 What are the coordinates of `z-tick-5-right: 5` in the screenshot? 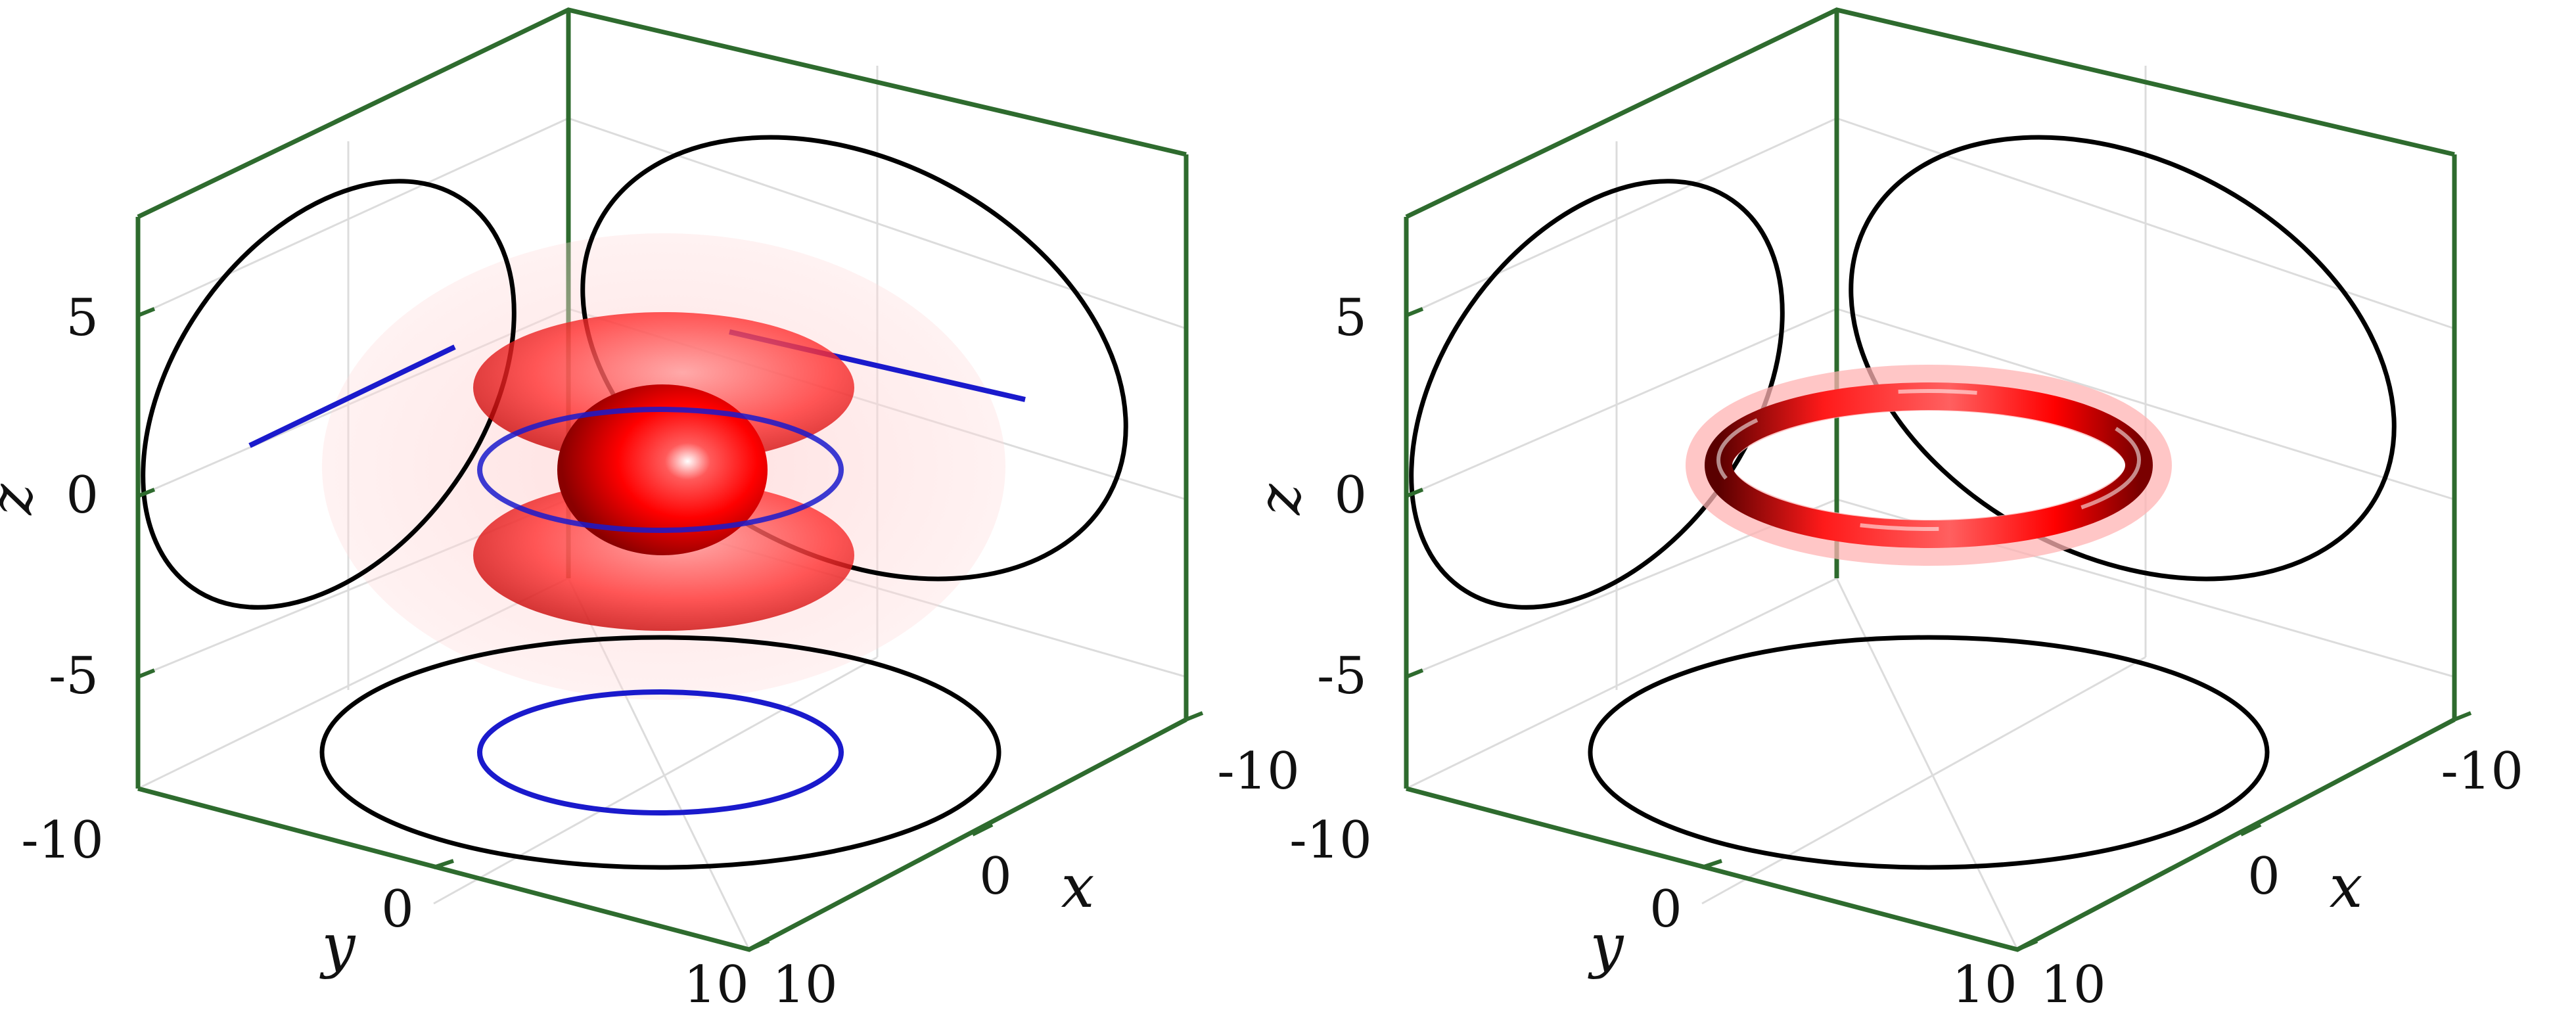 It's located at (1350, 318).